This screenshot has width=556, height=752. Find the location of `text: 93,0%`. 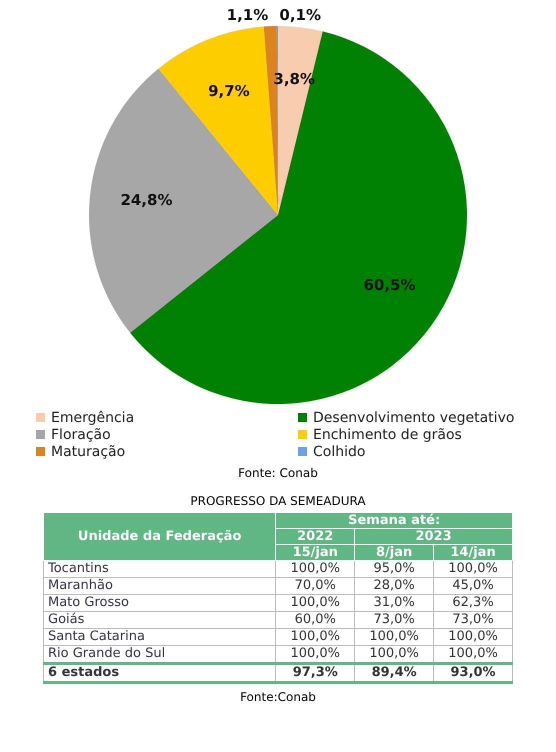

text: 93,0% is located at coordinates (473, 673).